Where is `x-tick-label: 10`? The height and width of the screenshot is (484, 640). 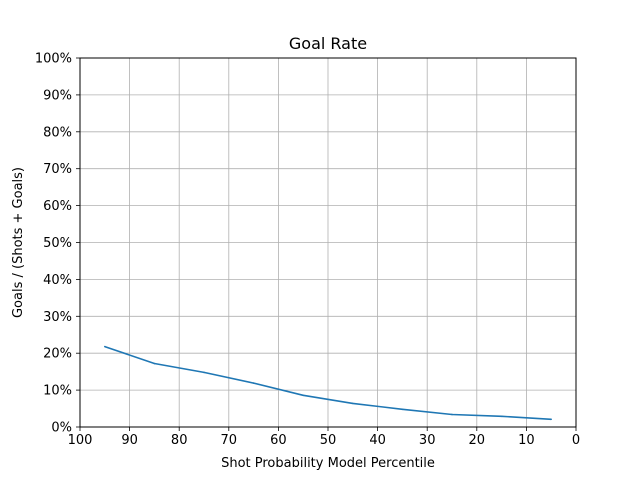
x-tick-label: 10 is located at coordinates (526, 440).